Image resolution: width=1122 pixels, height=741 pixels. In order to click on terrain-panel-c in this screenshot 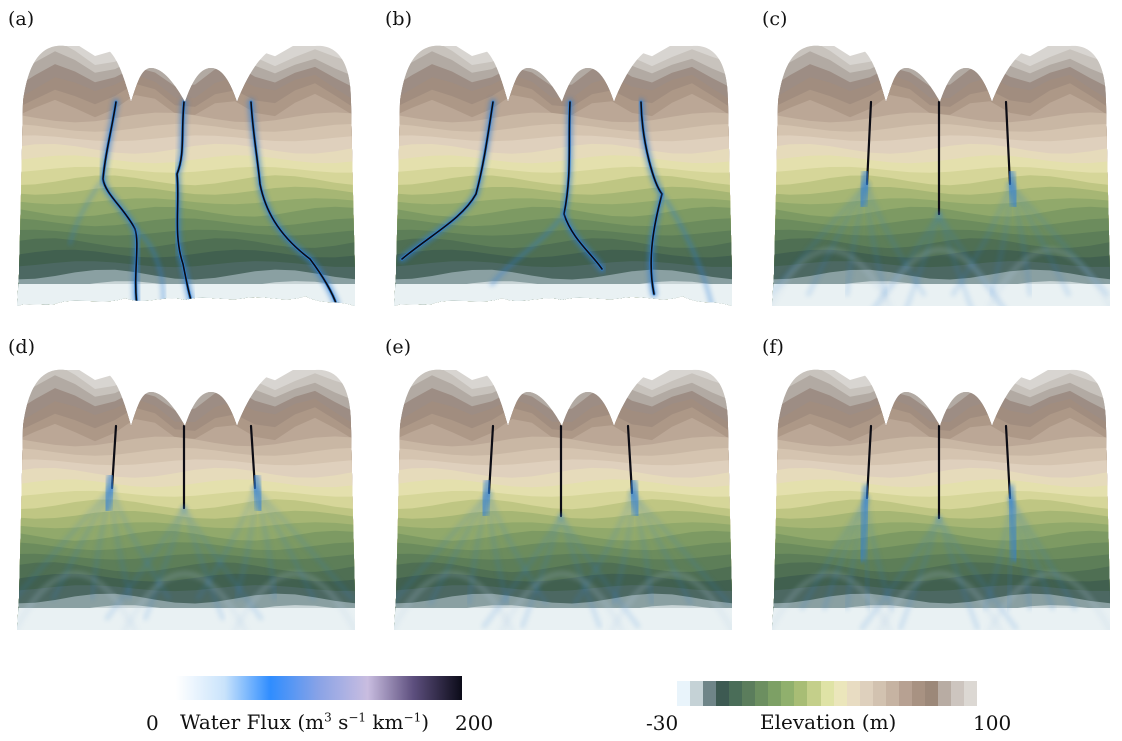, I will do `click(942, 175)`.